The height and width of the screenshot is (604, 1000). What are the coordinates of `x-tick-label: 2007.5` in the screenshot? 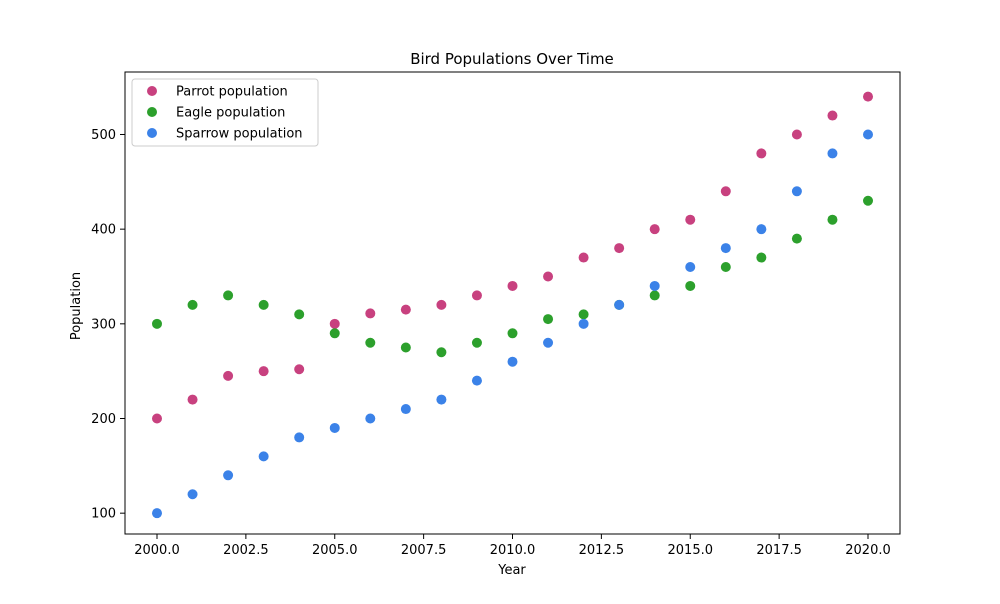 It's located at (424, 550).